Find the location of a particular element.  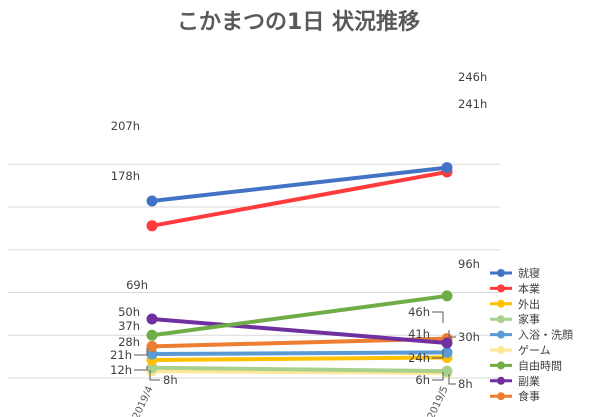

data-label: 24h is located at coordinates (419, 358).